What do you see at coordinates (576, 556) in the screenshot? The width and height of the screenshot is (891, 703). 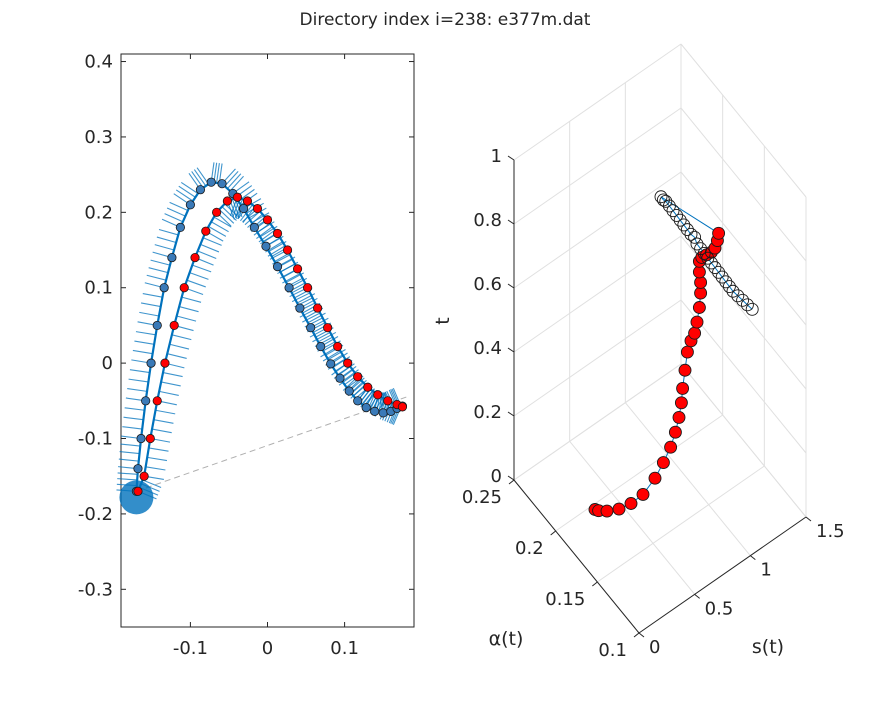 I see `alpha-axis-line` at bounding box center [576, 556].